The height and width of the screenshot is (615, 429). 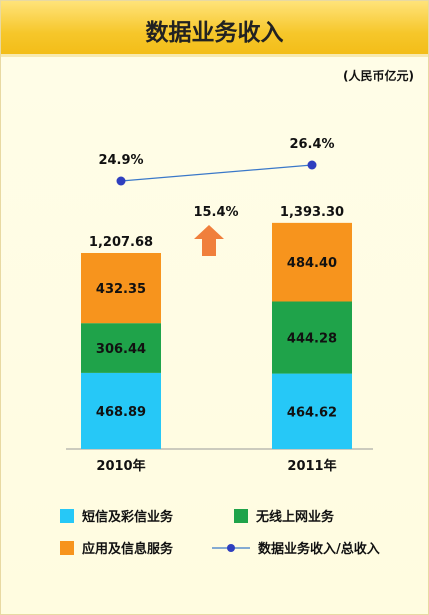 What do you see at coordinates (128, 517) in the screenshot?
I see `legend-label: 短信及彩信业务` at bounding box center [128, 517].